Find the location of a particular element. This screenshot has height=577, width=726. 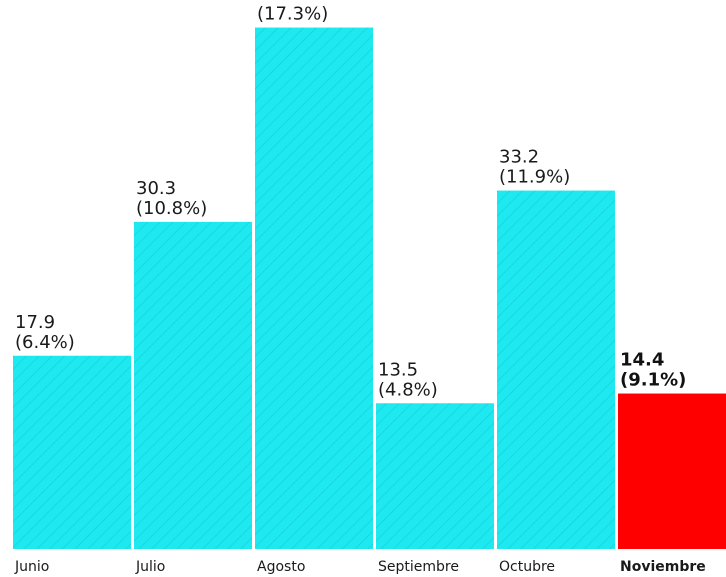

value-label-septiembre: 13.5 is located at coordinates (398, 369).